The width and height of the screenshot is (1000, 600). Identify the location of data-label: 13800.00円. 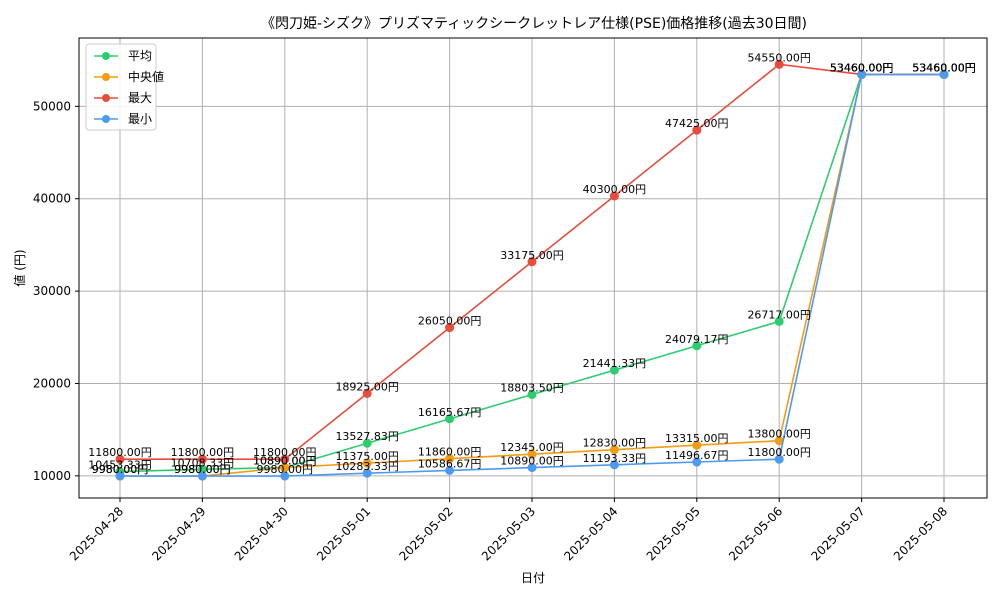
(779, 434).